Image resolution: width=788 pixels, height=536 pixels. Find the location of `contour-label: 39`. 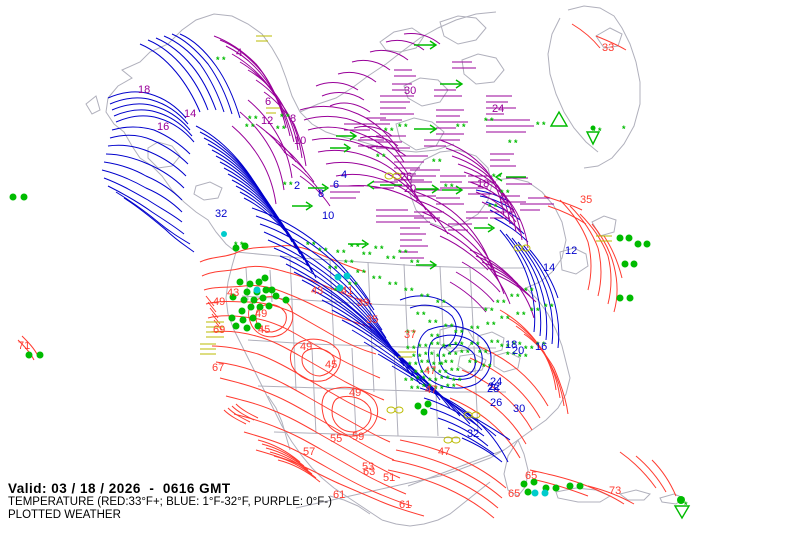

contour-label: 39 is located at coordinates (363, 303).